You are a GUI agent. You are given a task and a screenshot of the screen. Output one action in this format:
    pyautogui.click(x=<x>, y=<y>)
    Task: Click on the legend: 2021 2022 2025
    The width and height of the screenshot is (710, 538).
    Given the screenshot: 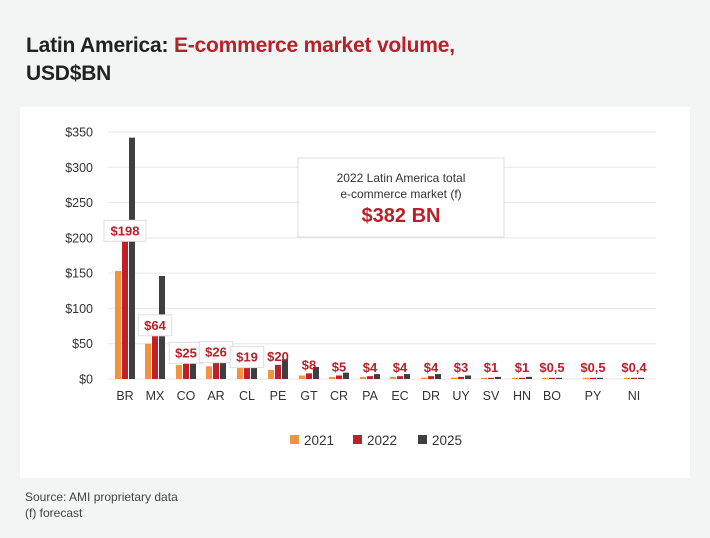 What is the action you would take?
    pyautogui.click(x=376, y=440)
    